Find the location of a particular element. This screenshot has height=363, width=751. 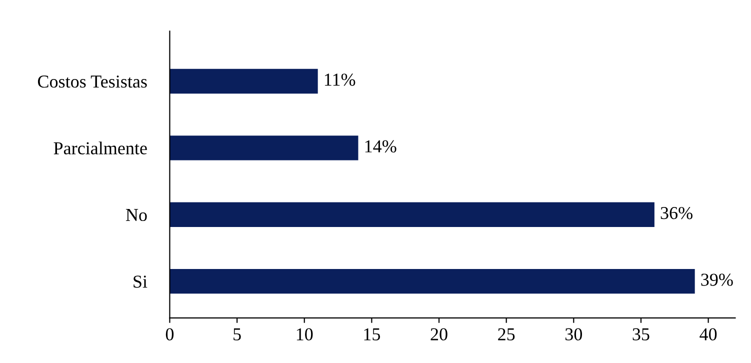

data-label: 39% is located at coordinates (717, 280).